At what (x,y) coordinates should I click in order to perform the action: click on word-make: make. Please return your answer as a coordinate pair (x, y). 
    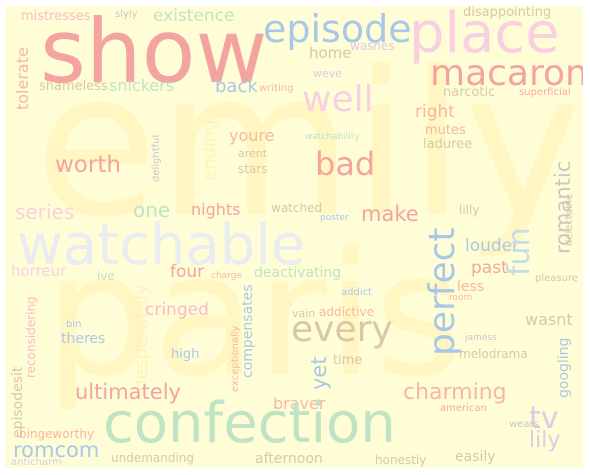
    Looking at the image, I should click on (390, 214).